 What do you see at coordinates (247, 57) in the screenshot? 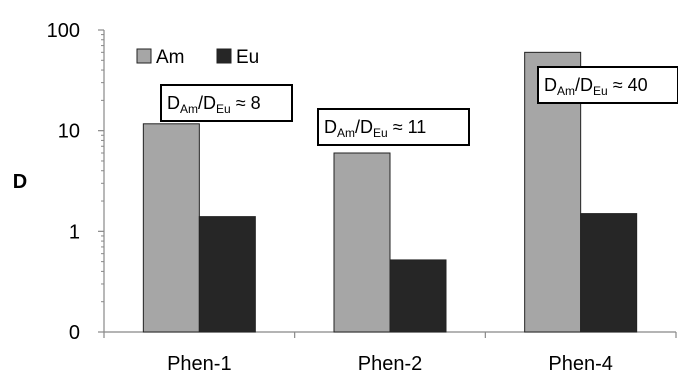
I see `legend-label-eu: Eu` at bounding box center [247, 57].